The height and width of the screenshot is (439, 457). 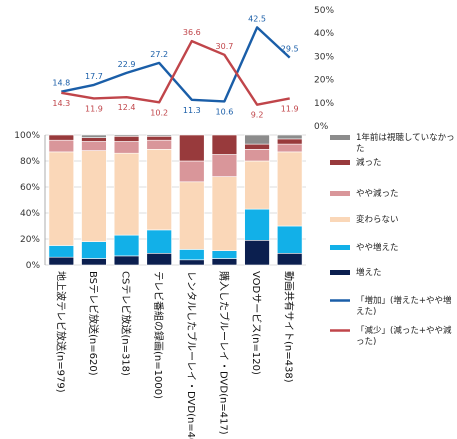 I want to click on category-label: 地上波テレビ放送(n=979), so click(x=60, y=332).